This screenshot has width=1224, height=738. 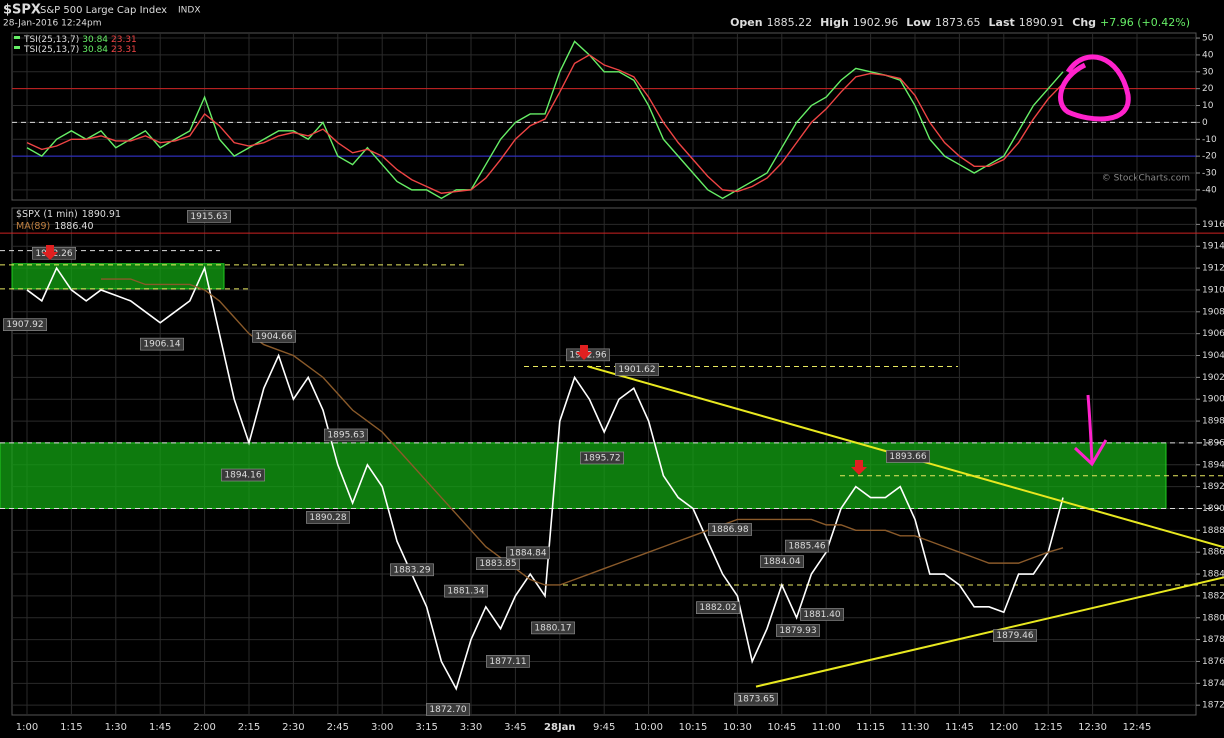 I want to click on x-tick-label: 10:15, so click(x=693, y=727).